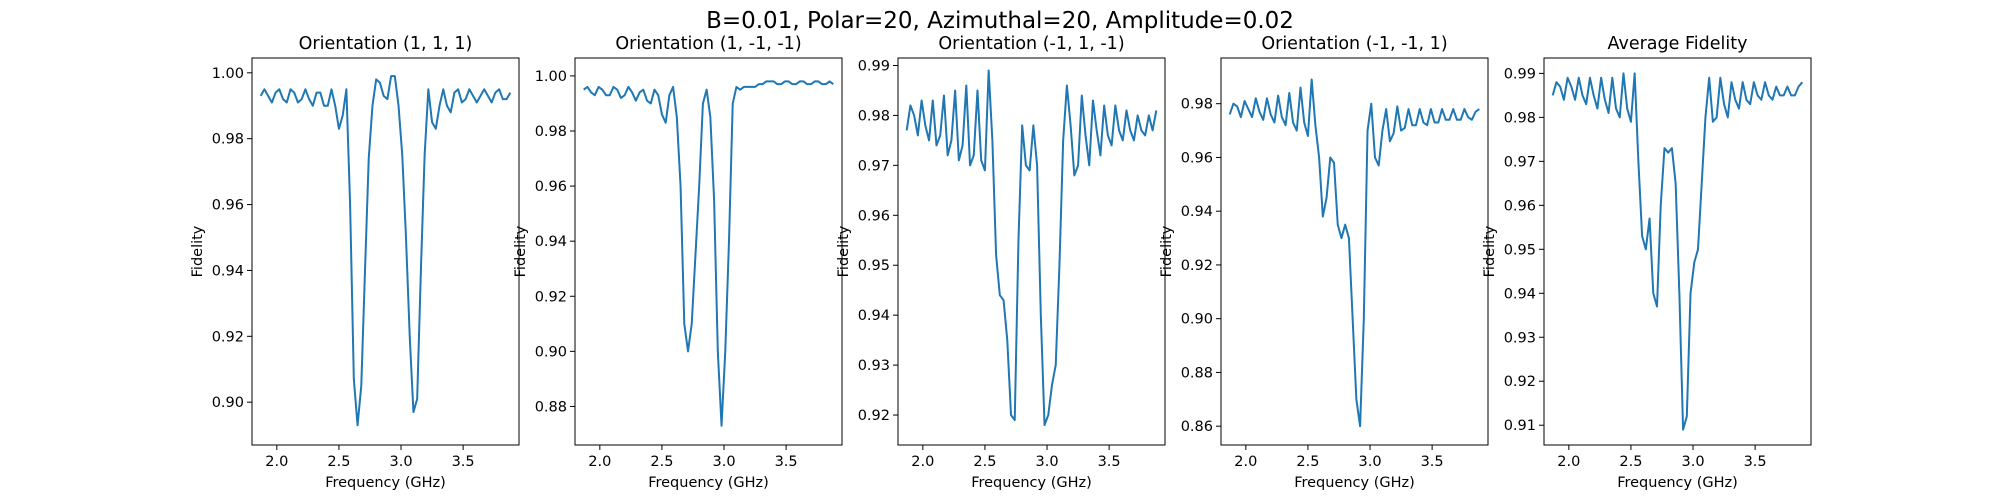  I want to click on subplot-title: Orientation (1, -1, -1), so click(708, 44).